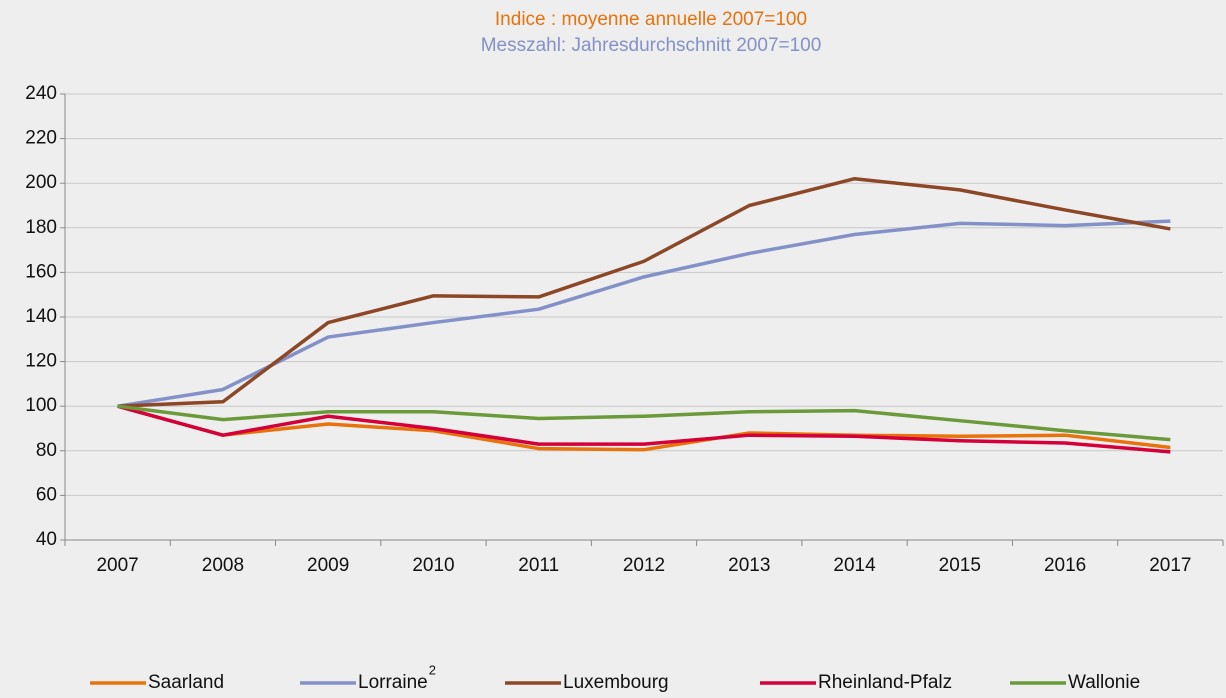  What do you see at coordinates (432, 669) in the screenshot?
I see `legend-superscript: 2` at bounding box center [432, 669].